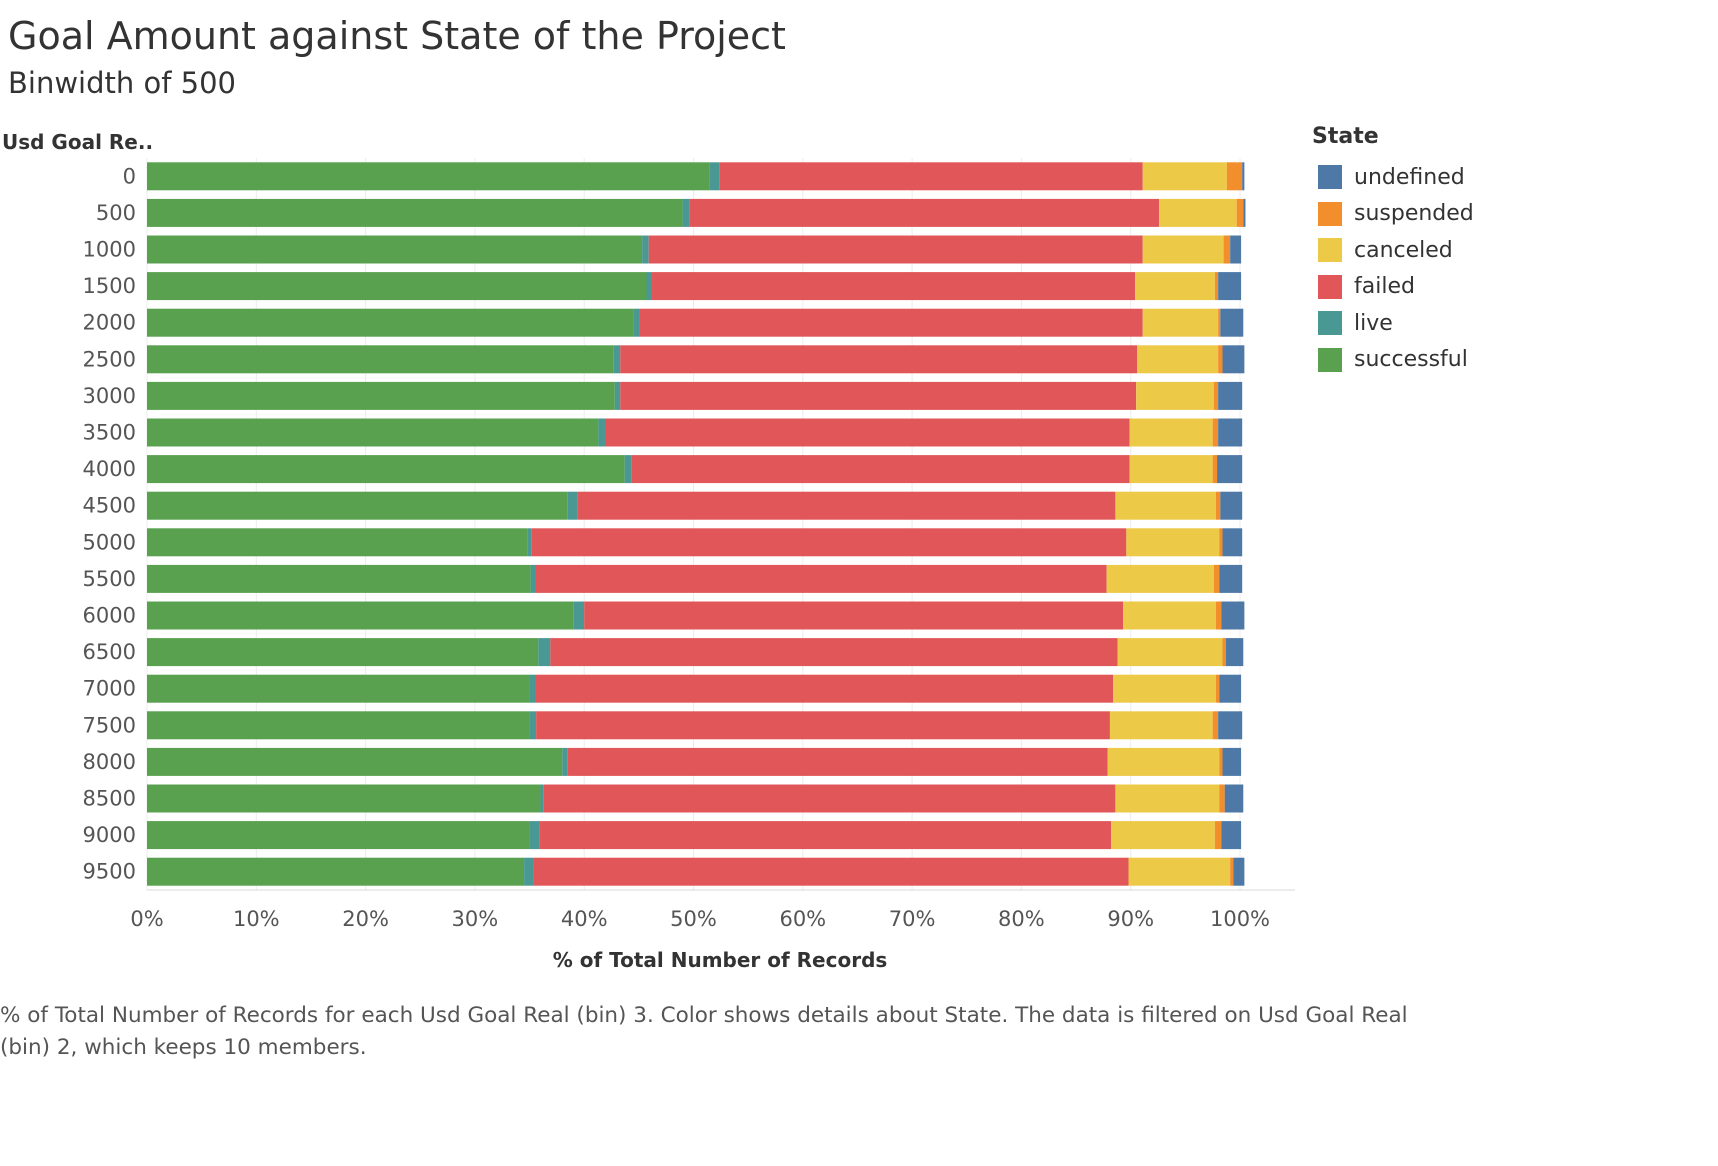  I want to click on legend-item-live: live, so click(1393, 323).